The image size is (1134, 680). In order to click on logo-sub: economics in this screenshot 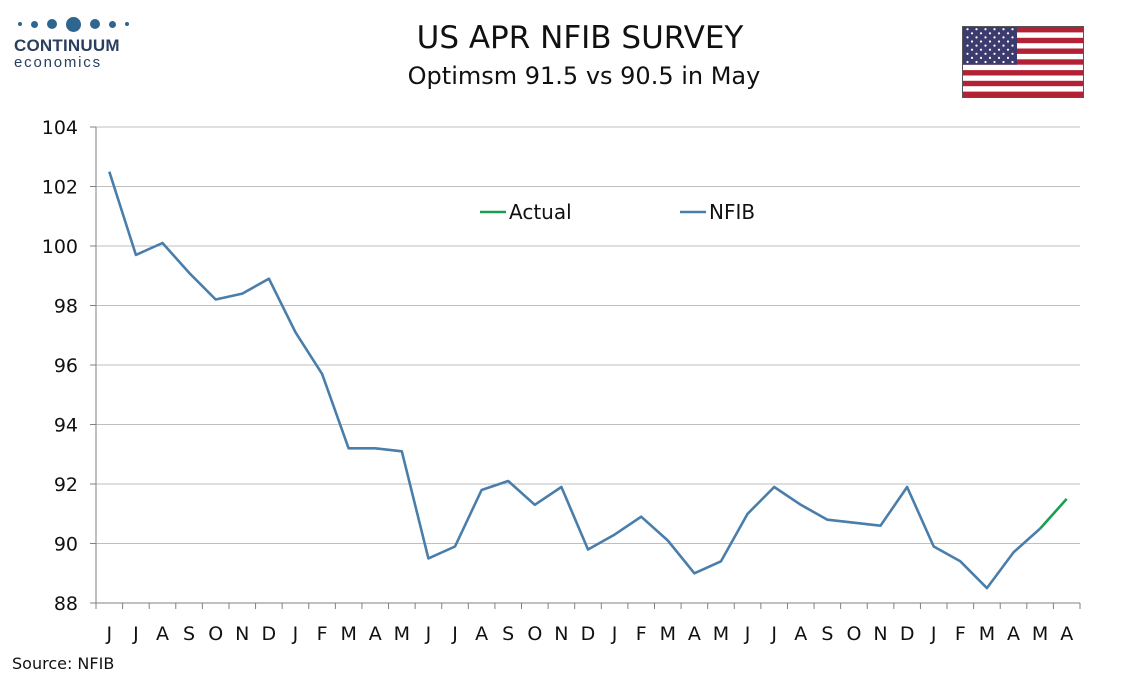, I will do `click(58, 62)`.